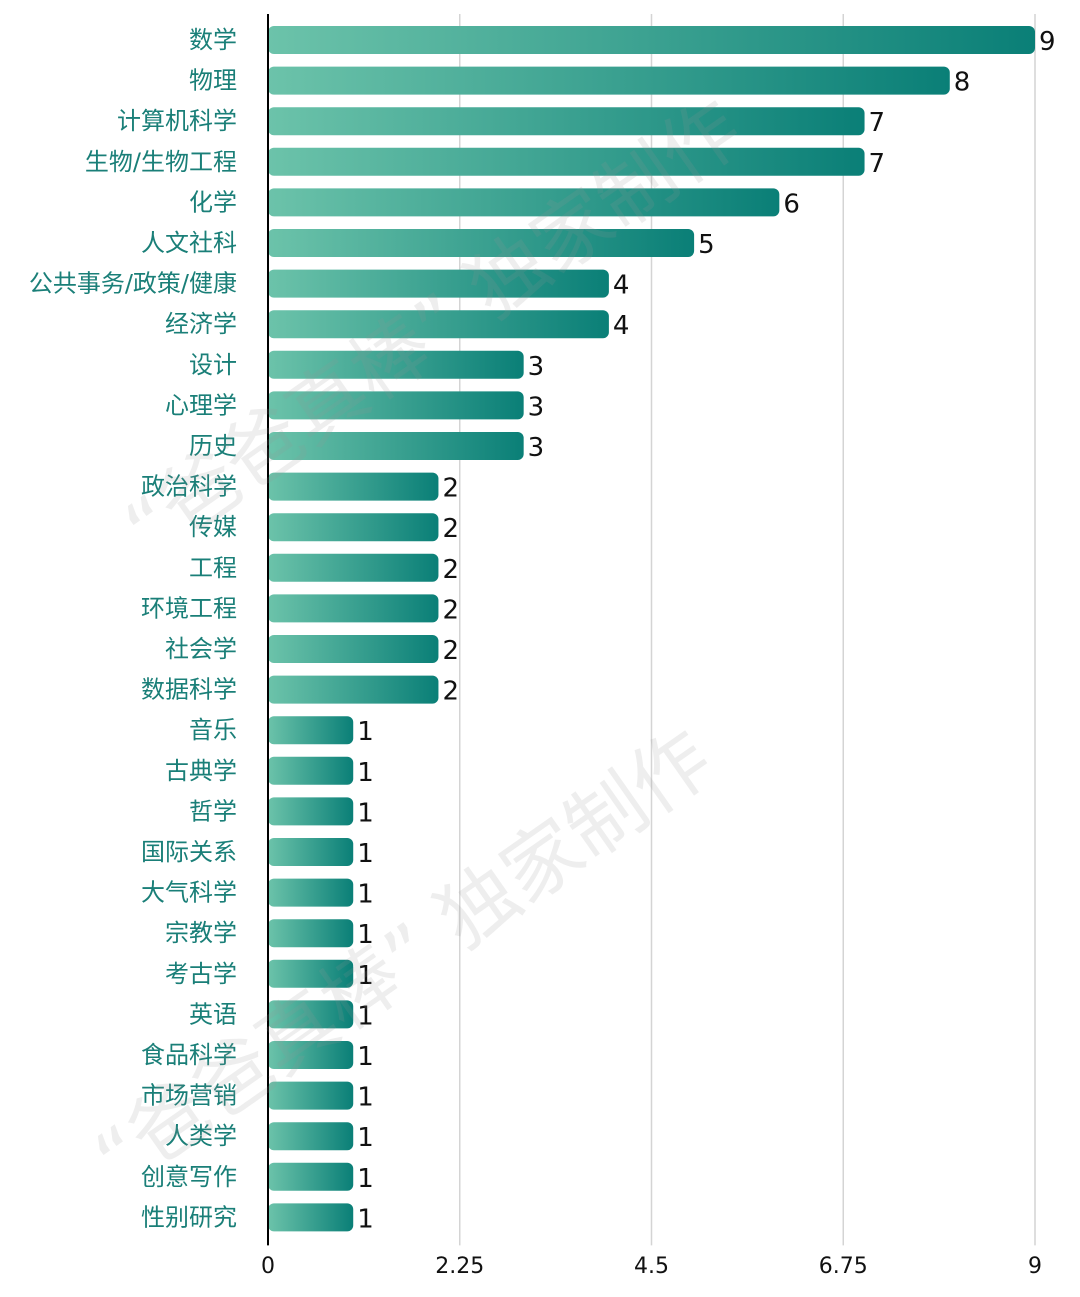 The image size is (1080, 1297). What do you see at coordinates (189, 487) in the screenshot?
I see `category-label: 政治科学` at bounding box center [189, 487].